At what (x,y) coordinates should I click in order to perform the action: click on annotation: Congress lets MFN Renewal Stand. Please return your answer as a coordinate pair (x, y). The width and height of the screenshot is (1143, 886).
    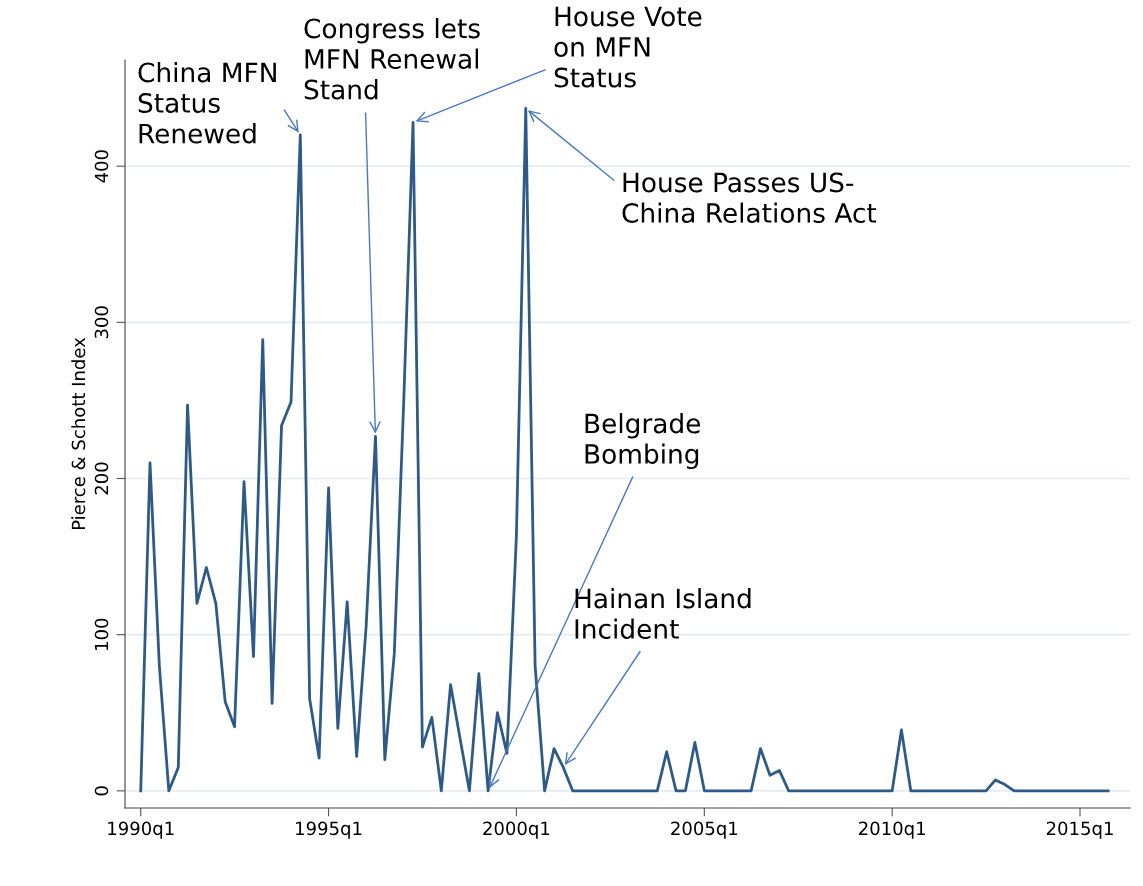
    Looking at the image, I should click on (392, 59).